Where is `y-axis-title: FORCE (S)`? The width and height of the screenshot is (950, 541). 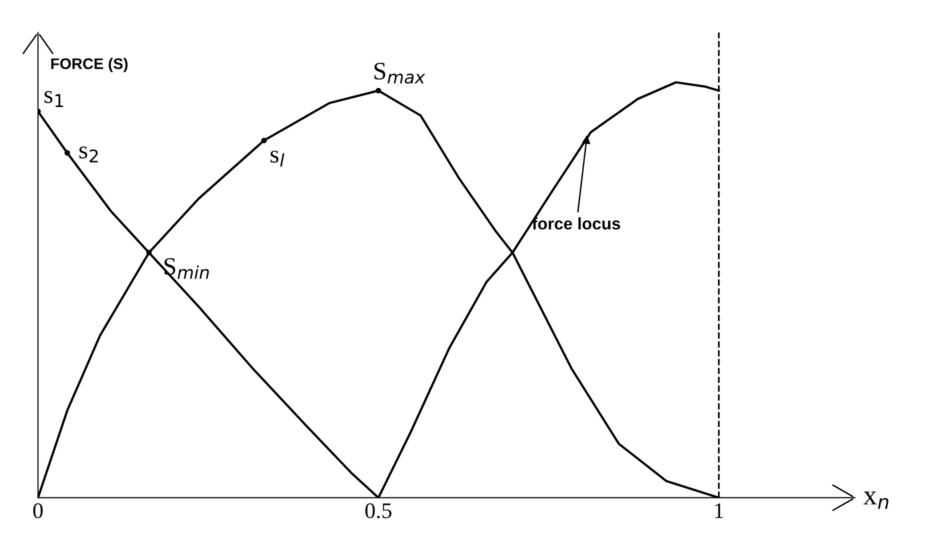 y-axis-title: FORCE (S) is located at coordinates (89, 65).